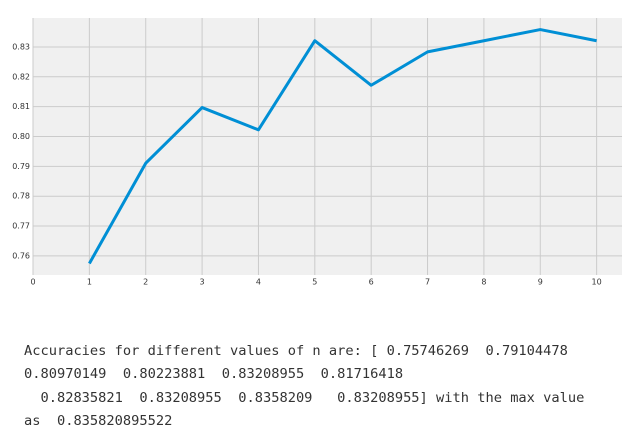 This screenshot has width=638, height=440. What do you see at coordinates (21, 76) in the screenshot?
I see `y-tick-label: 0.82` at bounding box center [21, 76].